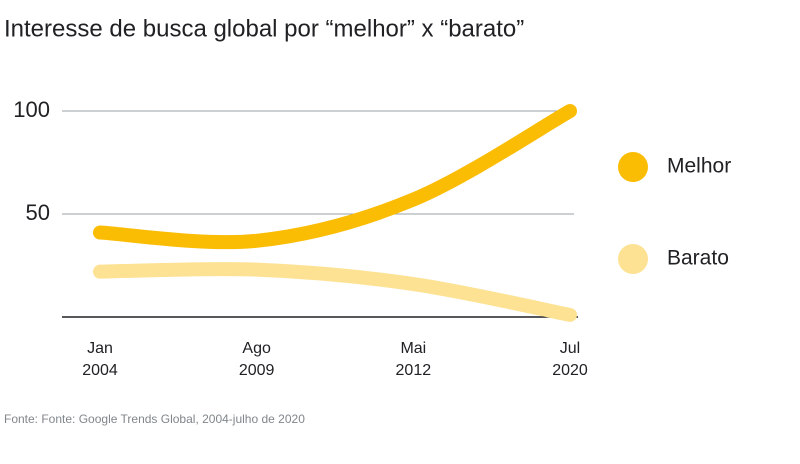  Describe the element at coordinates (38, 212) in the screenshot. I see `y-tick-label: 50` at that location.